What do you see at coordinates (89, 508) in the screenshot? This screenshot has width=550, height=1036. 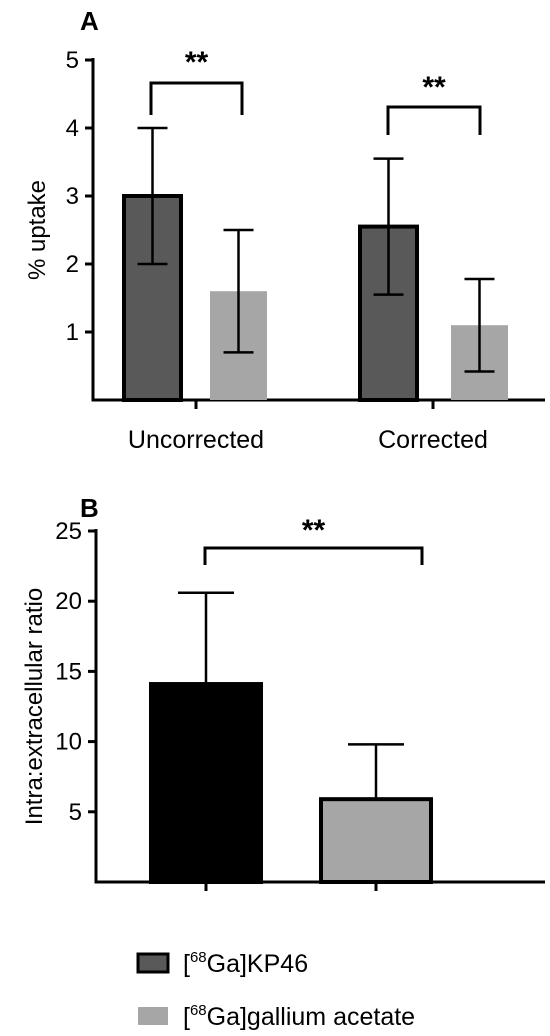 I see `panel-b-letter: B` at bounding box center [89, 508].